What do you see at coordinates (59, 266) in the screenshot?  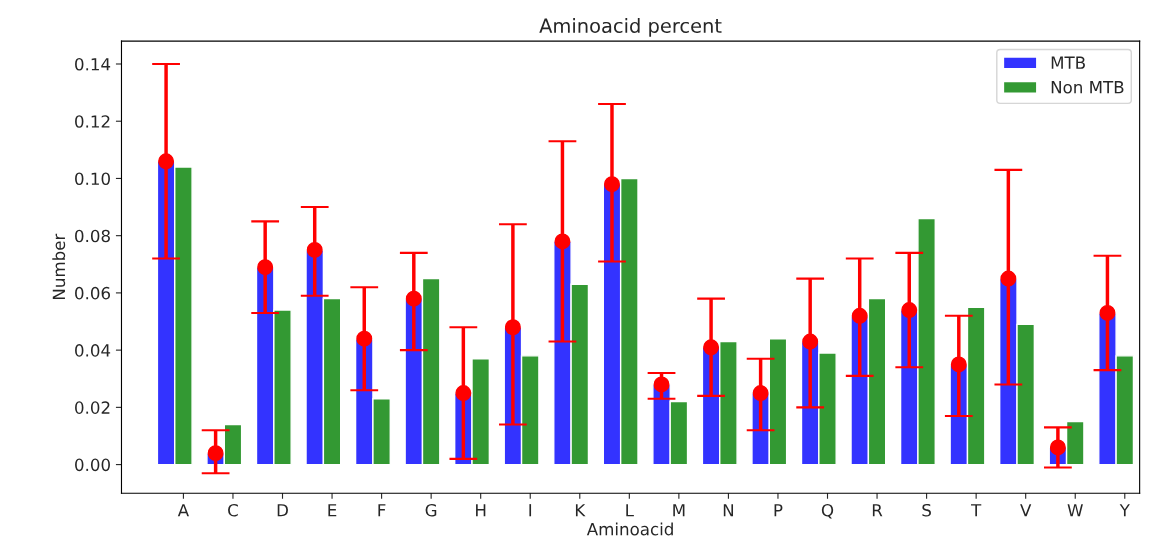 I see `y-axis-title: Number` at bounding box center [59, 266].